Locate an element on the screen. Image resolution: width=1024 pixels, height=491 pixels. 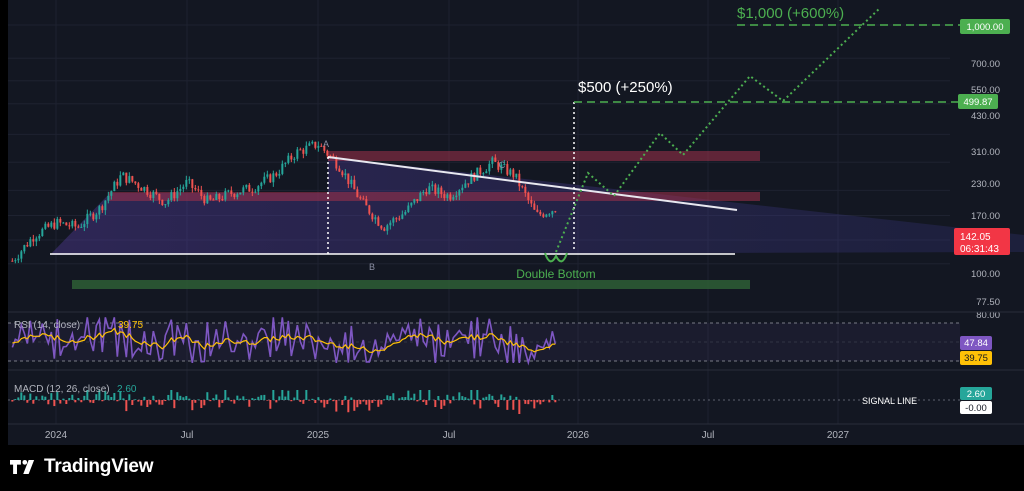
time-axis: 2024 Jul 2025 Jul 2026 Jul 2027 is located at coordinates (447, 435).